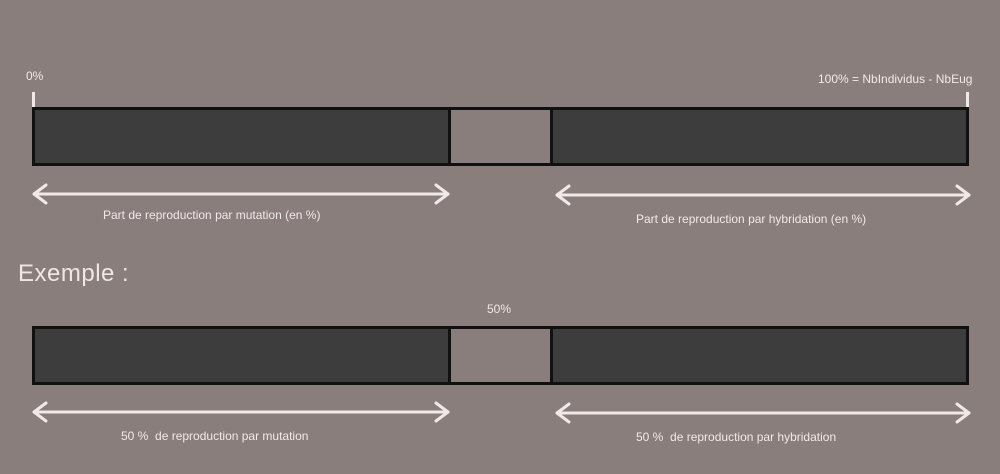 The image size is (1000, 474). I want to click on example-hybridation-caption: 50 % de reproduction par hybridation, so click(736, 437).